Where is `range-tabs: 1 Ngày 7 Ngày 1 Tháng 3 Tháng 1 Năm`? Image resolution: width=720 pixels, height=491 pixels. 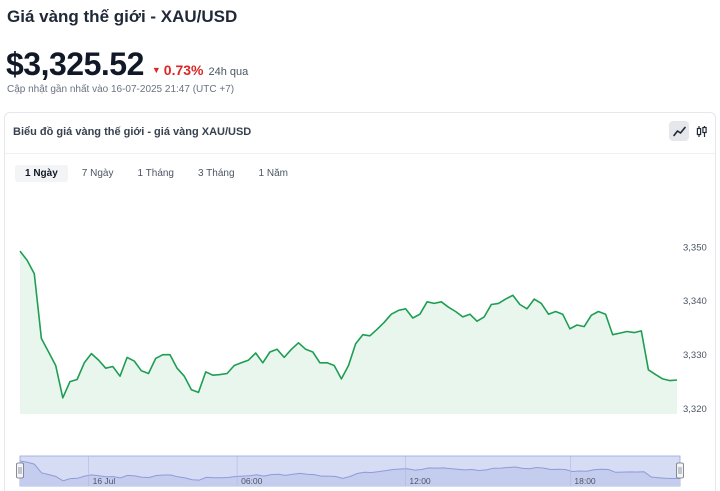 range-tabs: 1 Ngày 7 Ngày 1 Tháng 3 Tháng 1 Năm is located at coordinates (158, 173).